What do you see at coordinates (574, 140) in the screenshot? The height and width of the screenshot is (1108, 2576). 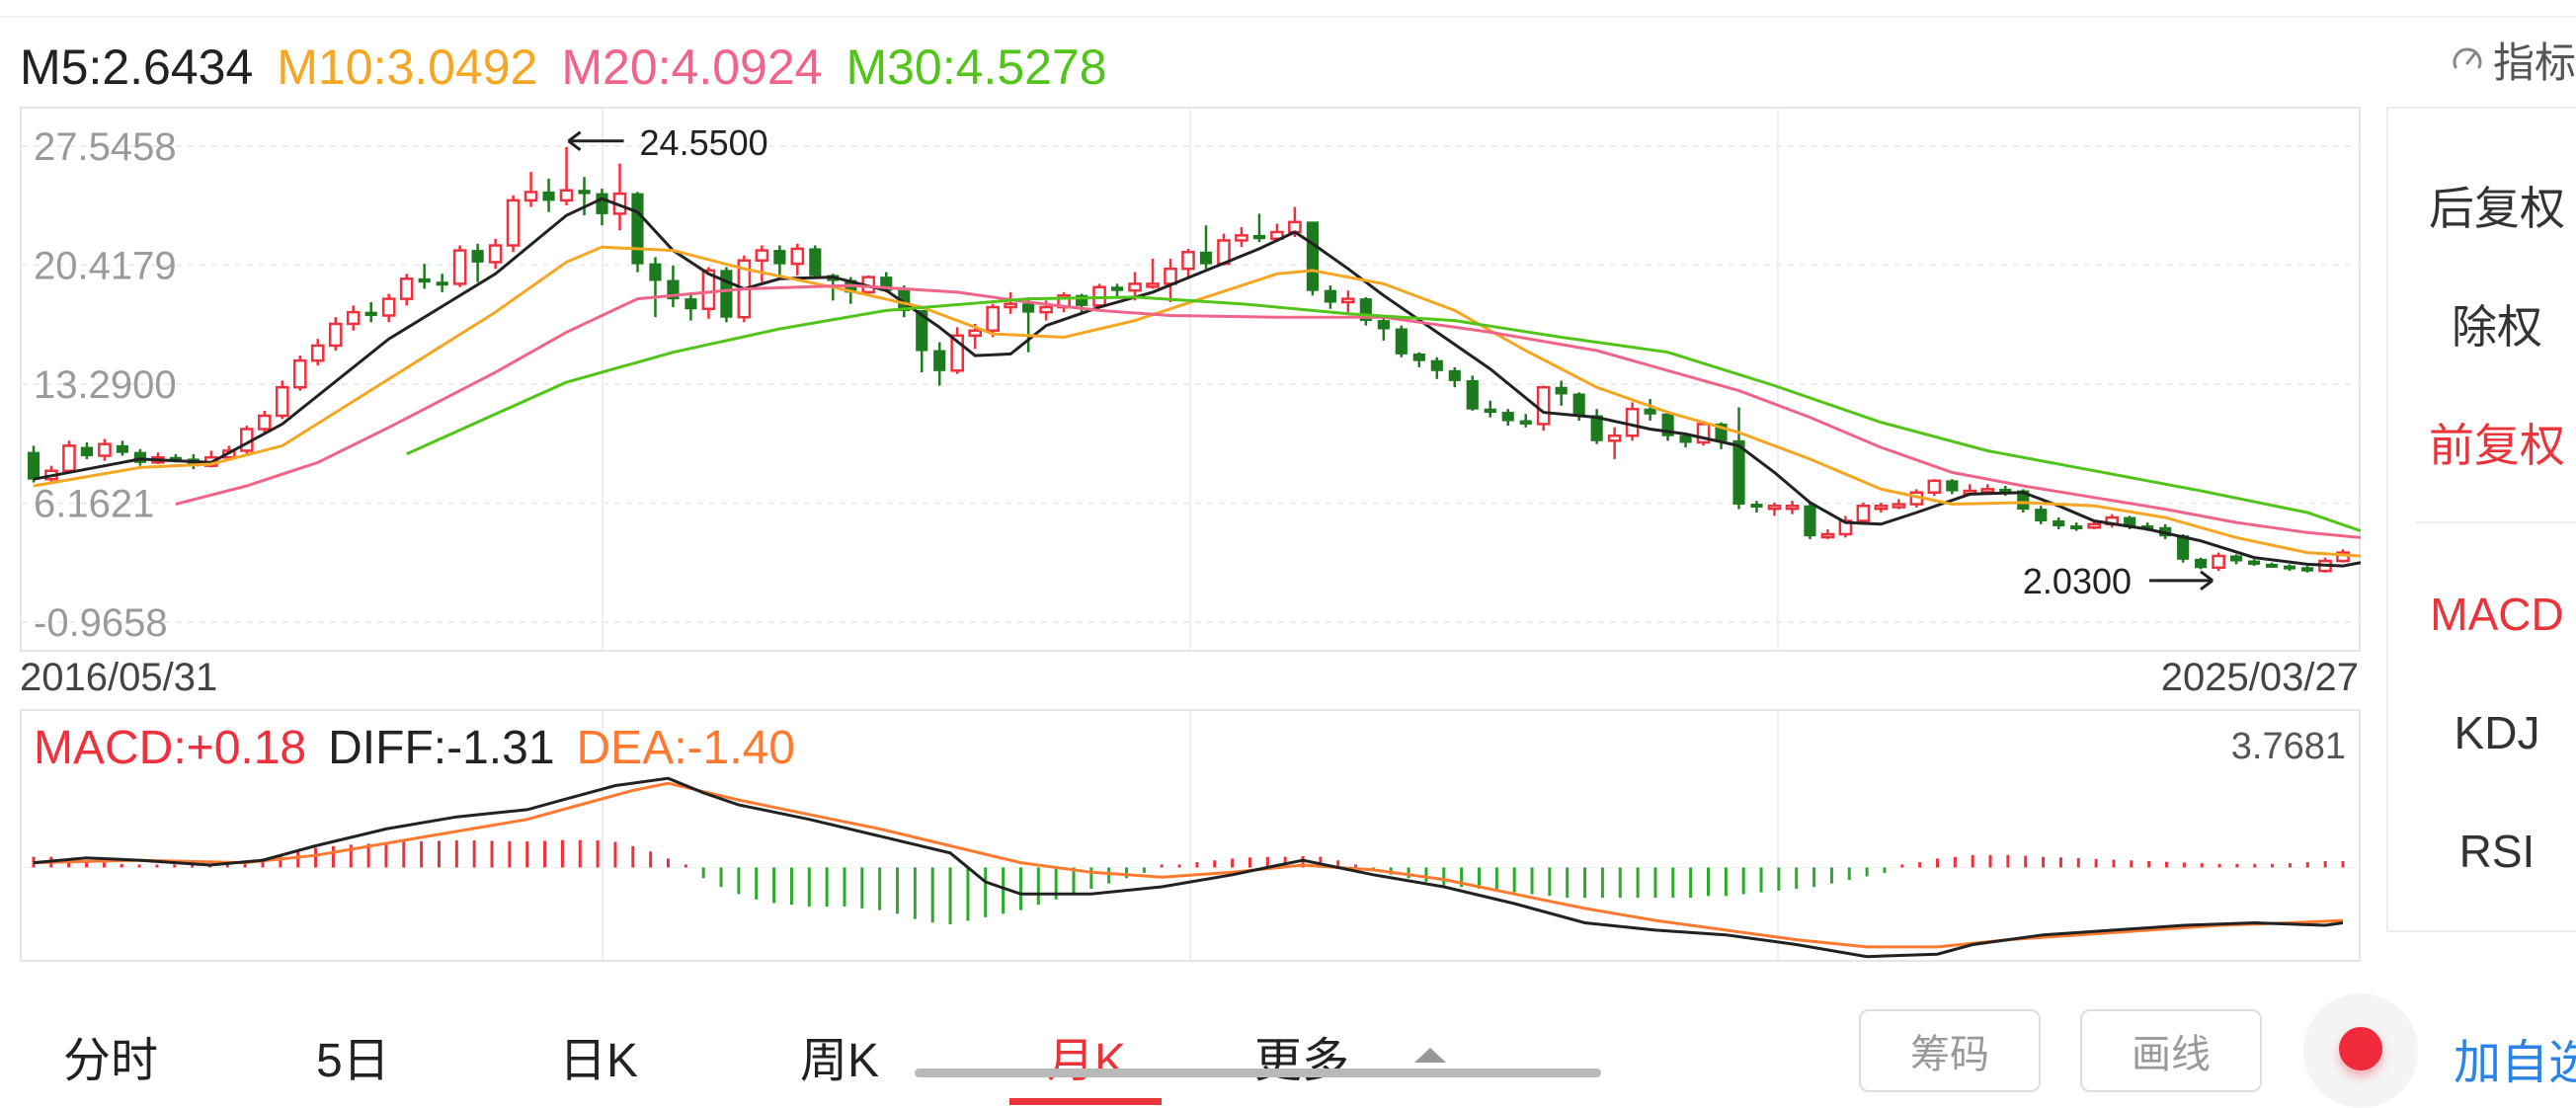 I see `max-arrowhead` at bounding box center [574, 140].